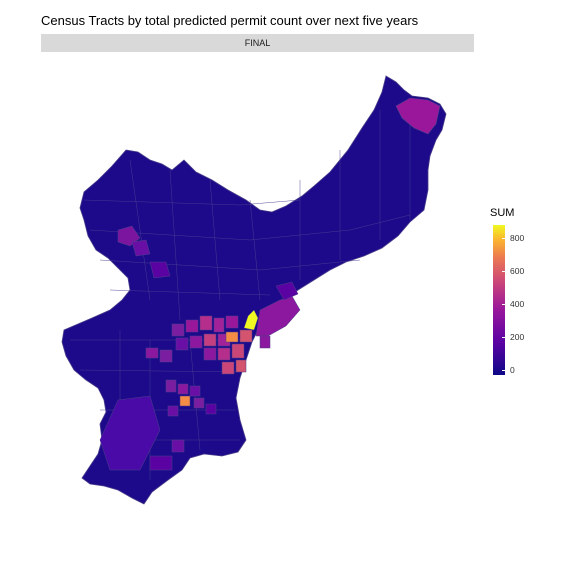  I want to click on facet-label: FINAL, so click(257, 43).